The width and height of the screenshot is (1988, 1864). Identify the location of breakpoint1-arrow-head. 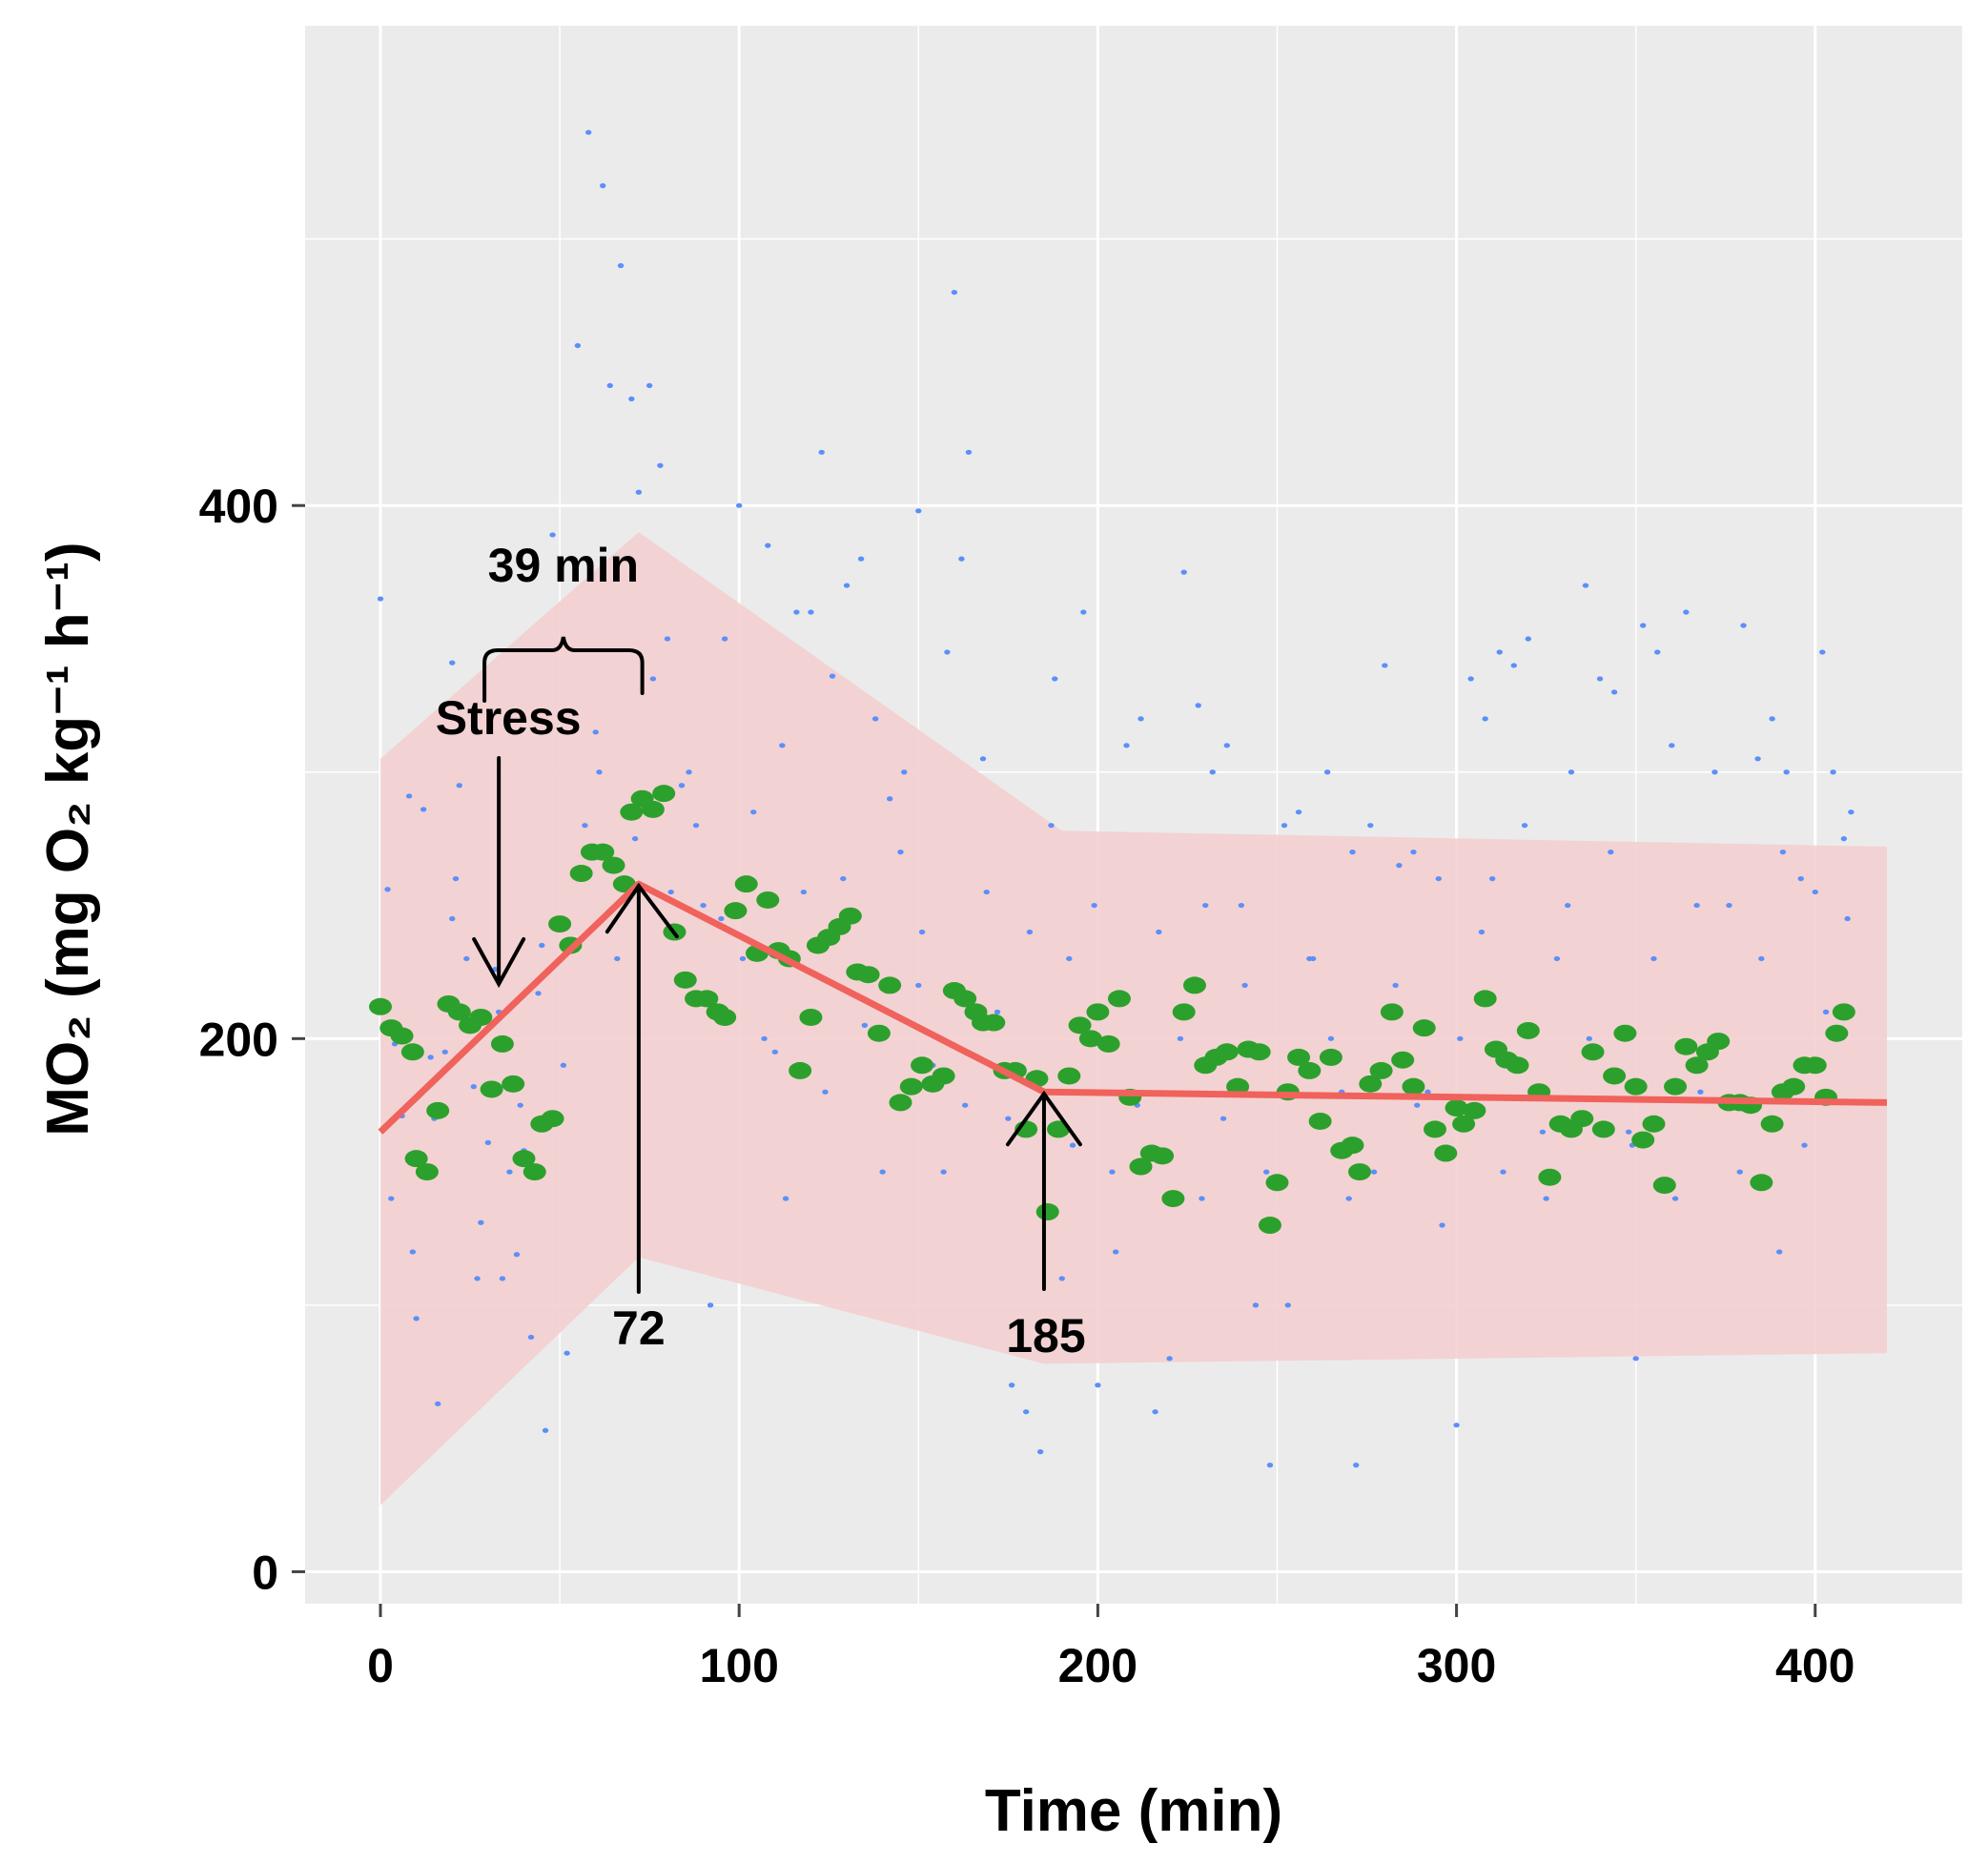
(642, 911).